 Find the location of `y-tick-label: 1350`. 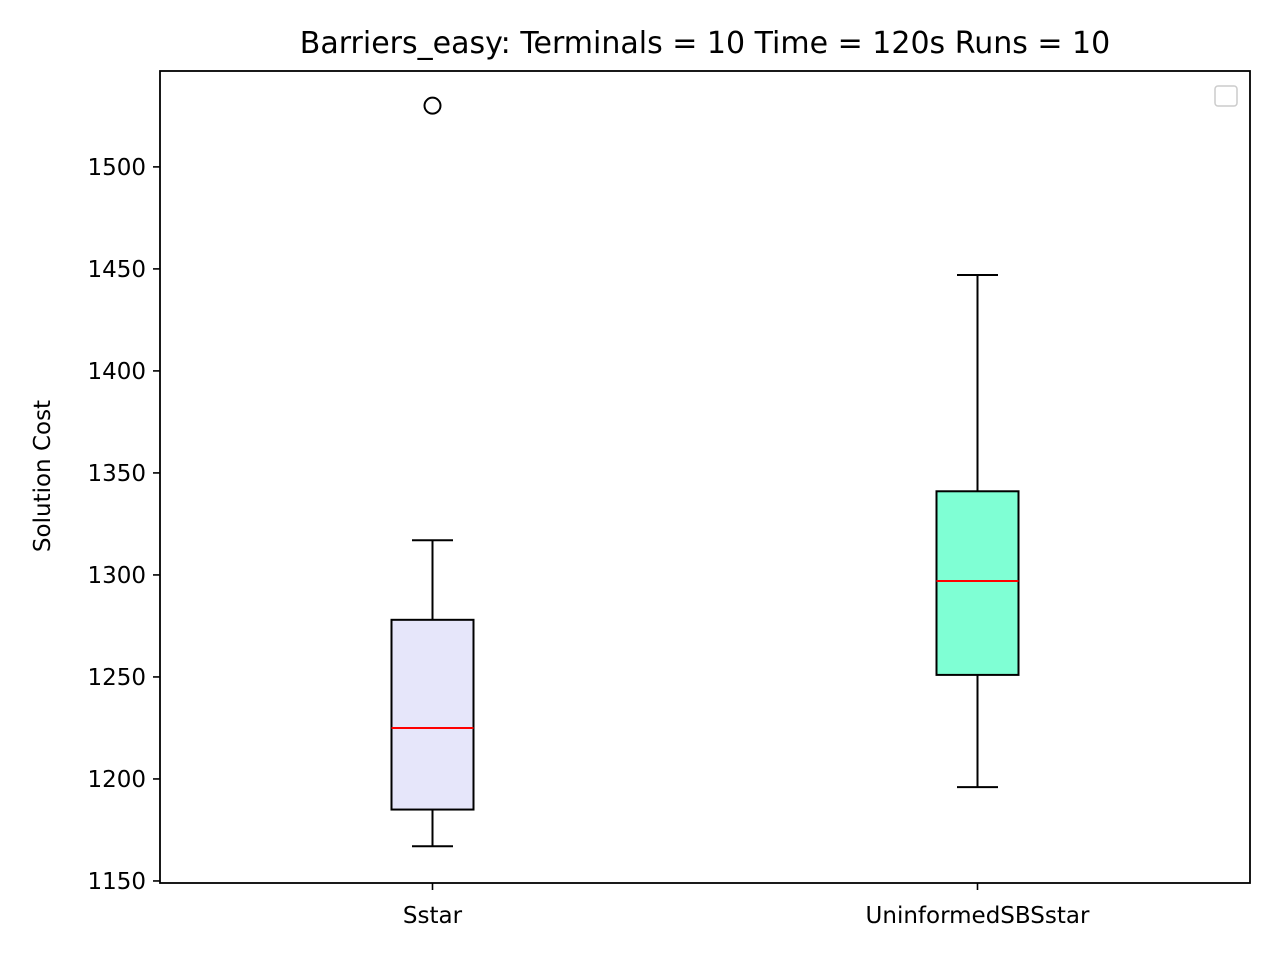

y-tick-label: 1350 is located at coordinates (116, 474).